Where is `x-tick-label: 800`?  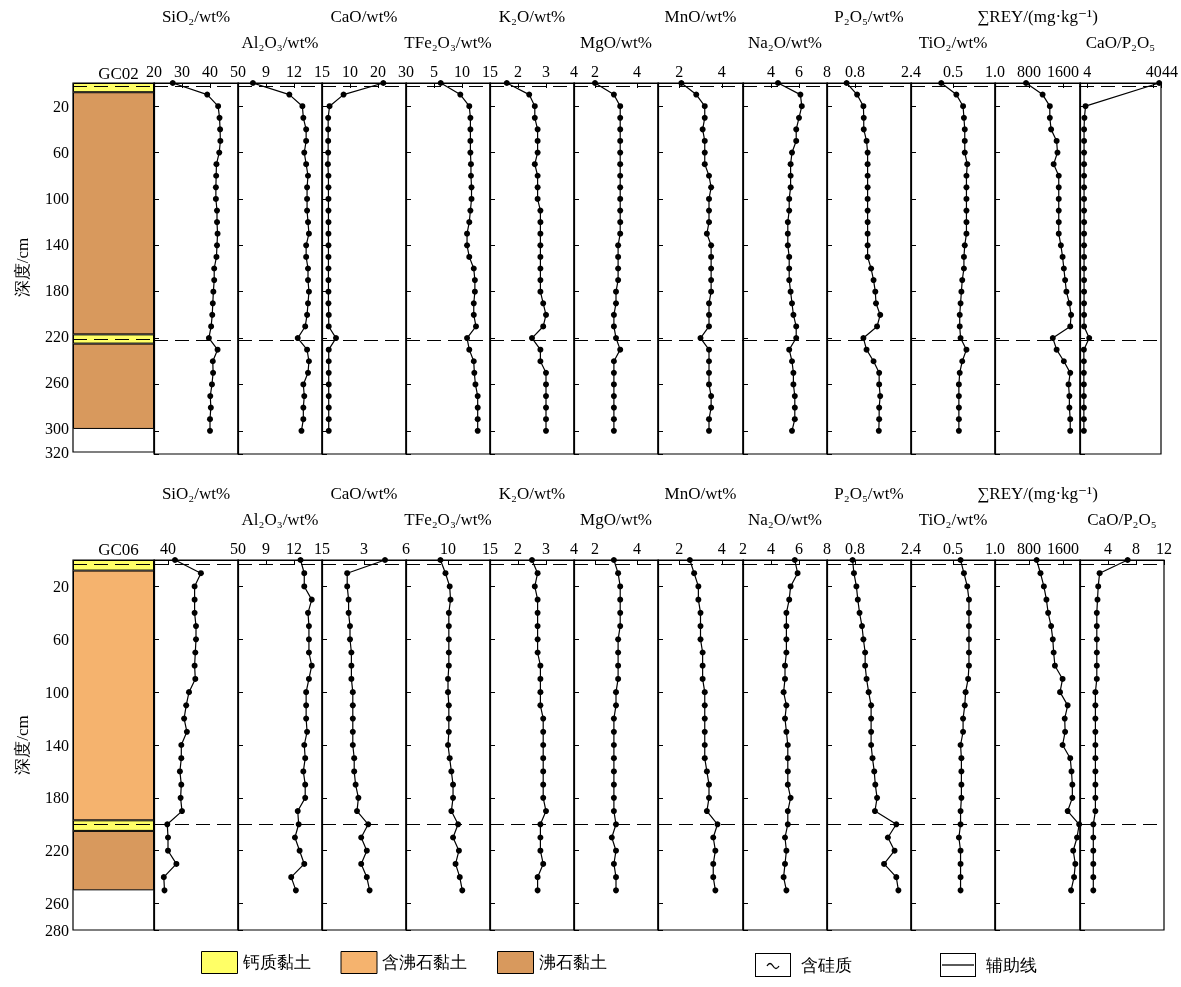
x-tick-label: 800 is located at coordinates (1029, 71).